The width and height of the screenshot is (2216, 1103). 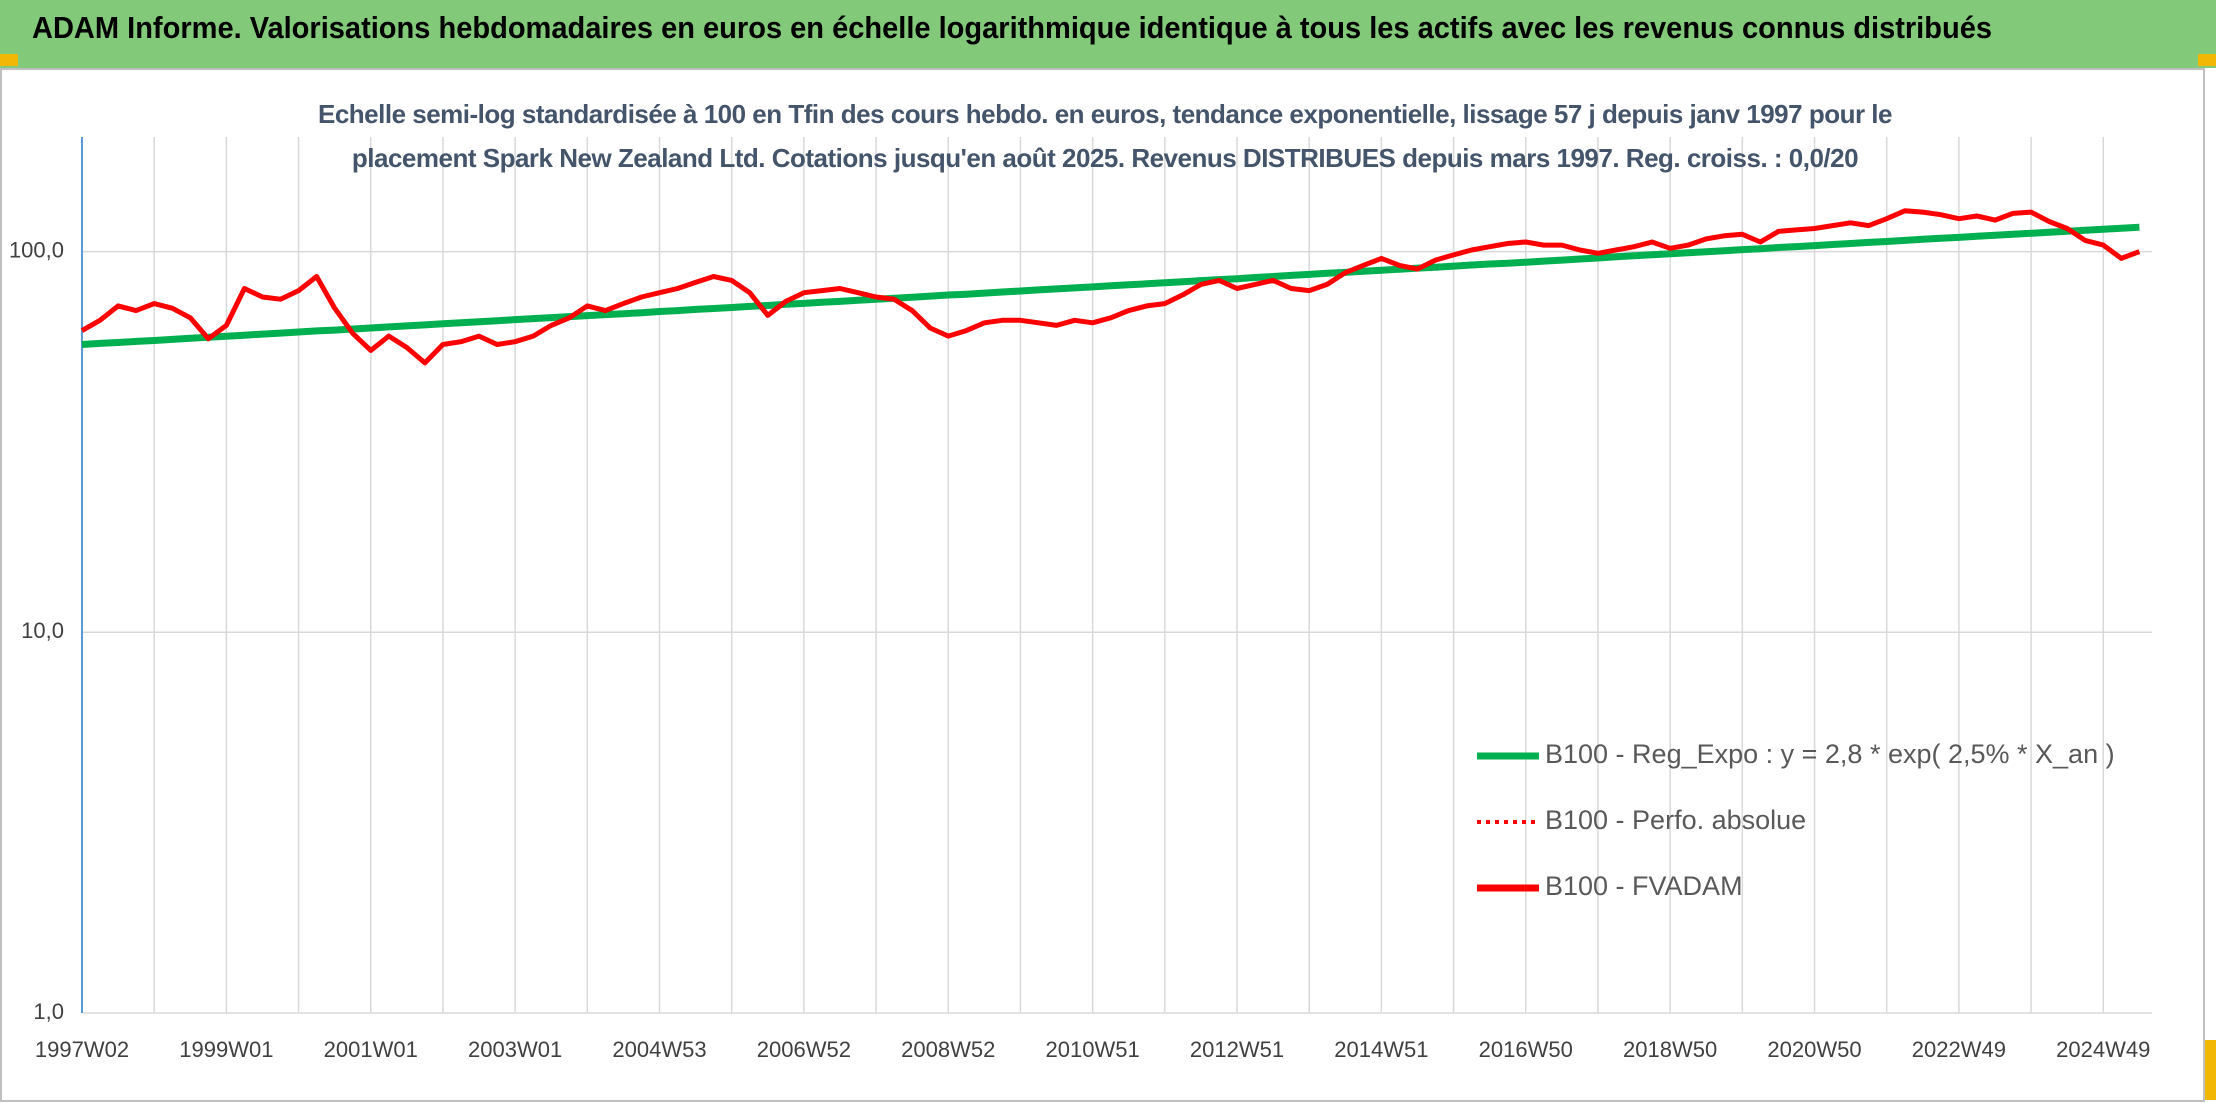 What do you see at coordinates (1526, 1049) in the screenshot?
I see `x-tick-label: 2016W50` at bounding box center [1526, 1049].